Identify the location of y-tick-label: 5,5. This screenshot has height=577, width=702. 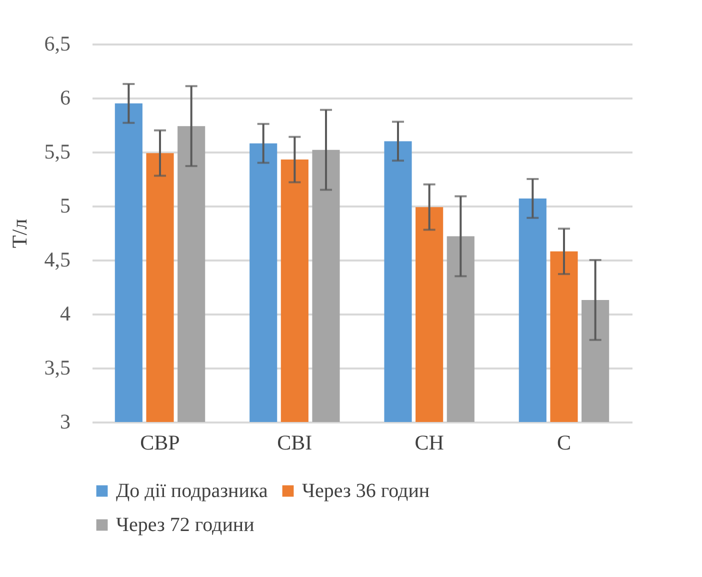
(57, 152).